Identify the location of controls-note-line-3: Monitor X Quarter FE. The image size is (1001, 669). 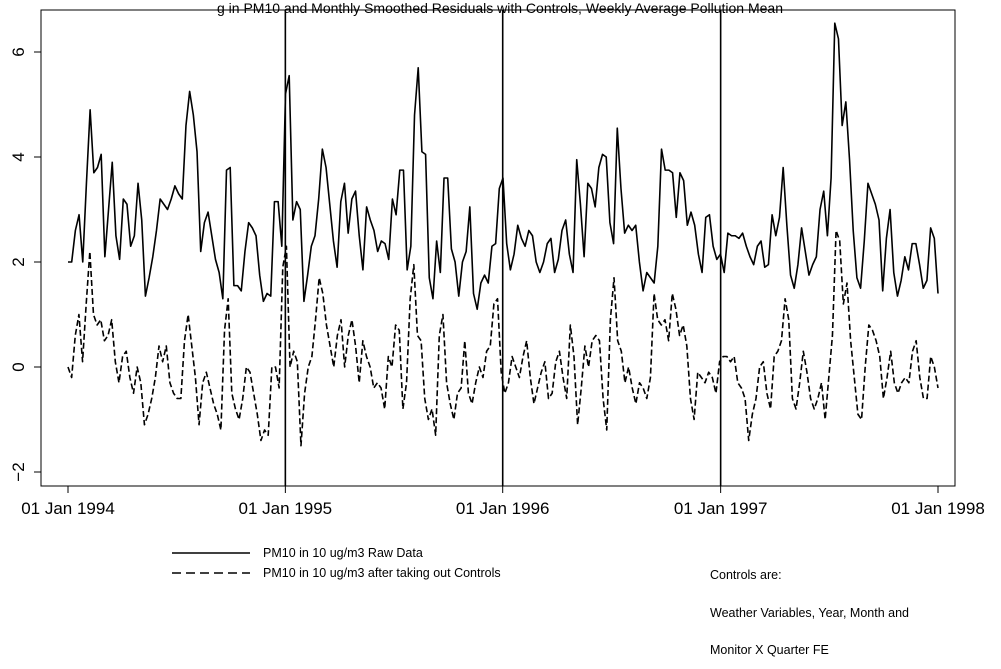
(769, 650).